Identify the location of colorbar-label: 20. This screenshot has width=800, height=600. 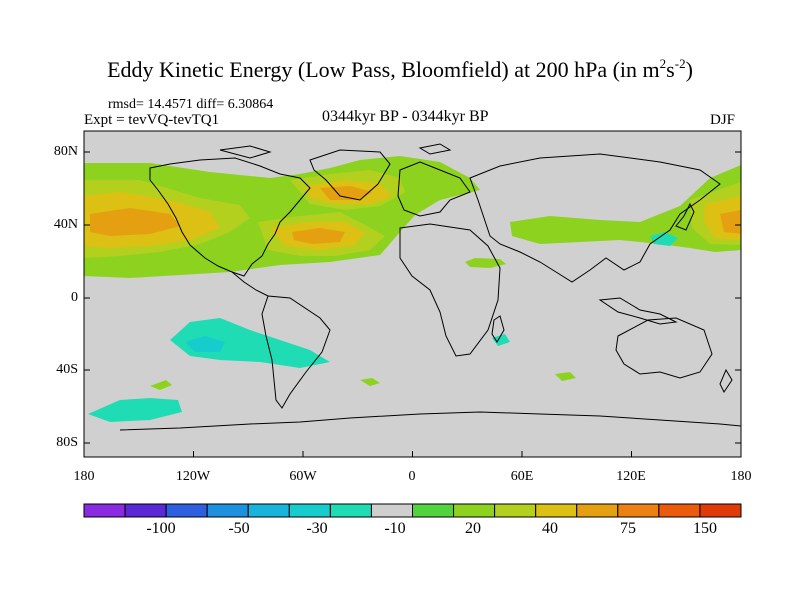
(473, 528).